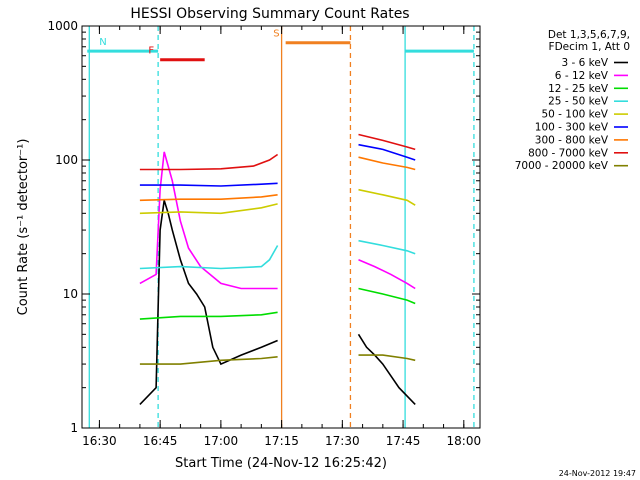  Describe the element at coordinates (74, 428) in the screenshot. I see `y-tick-label: 1` at that location.